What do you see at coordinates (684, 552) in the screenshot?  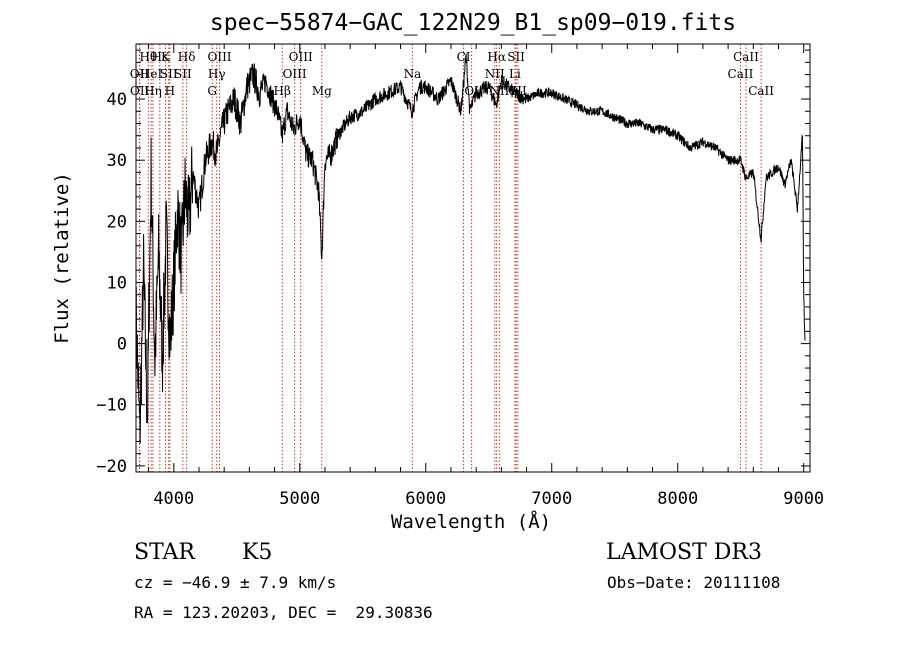 I see `survey-label: LAMOST DR3` at bounding box center [684, 552].